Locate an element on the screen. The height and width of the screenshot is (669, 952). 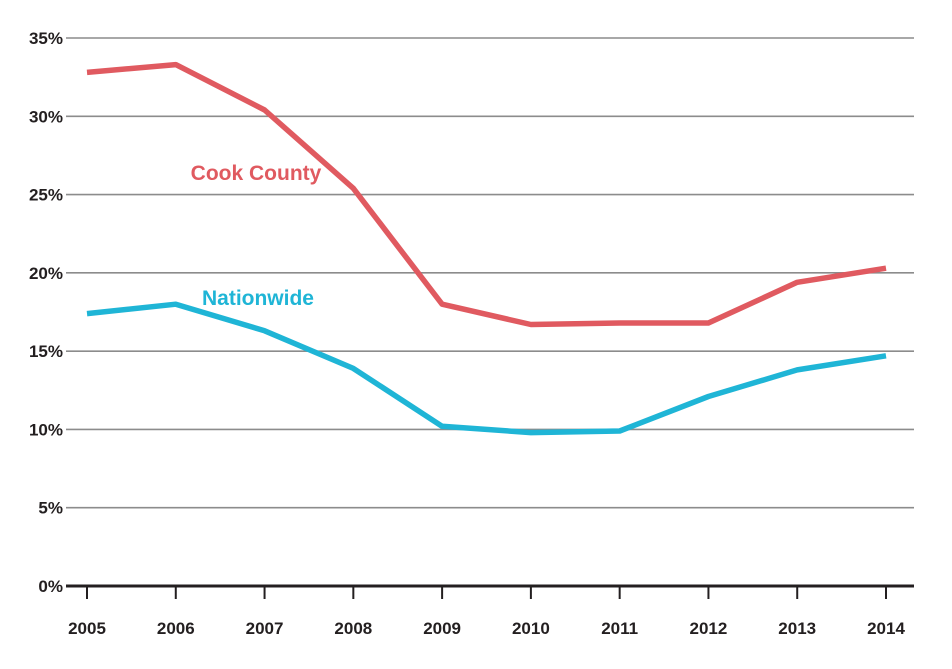
cook-county-label: Cook County is located at coordinates (256, 173).